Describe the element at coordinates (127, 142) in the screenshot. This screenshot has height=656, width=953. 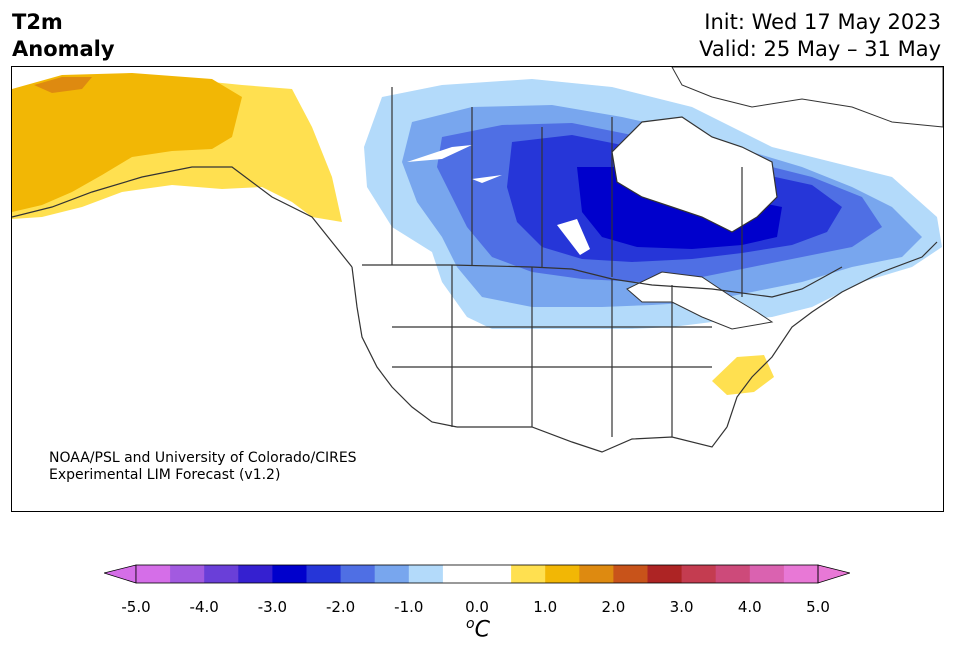
I see `alaska-warm-mid` at that location.